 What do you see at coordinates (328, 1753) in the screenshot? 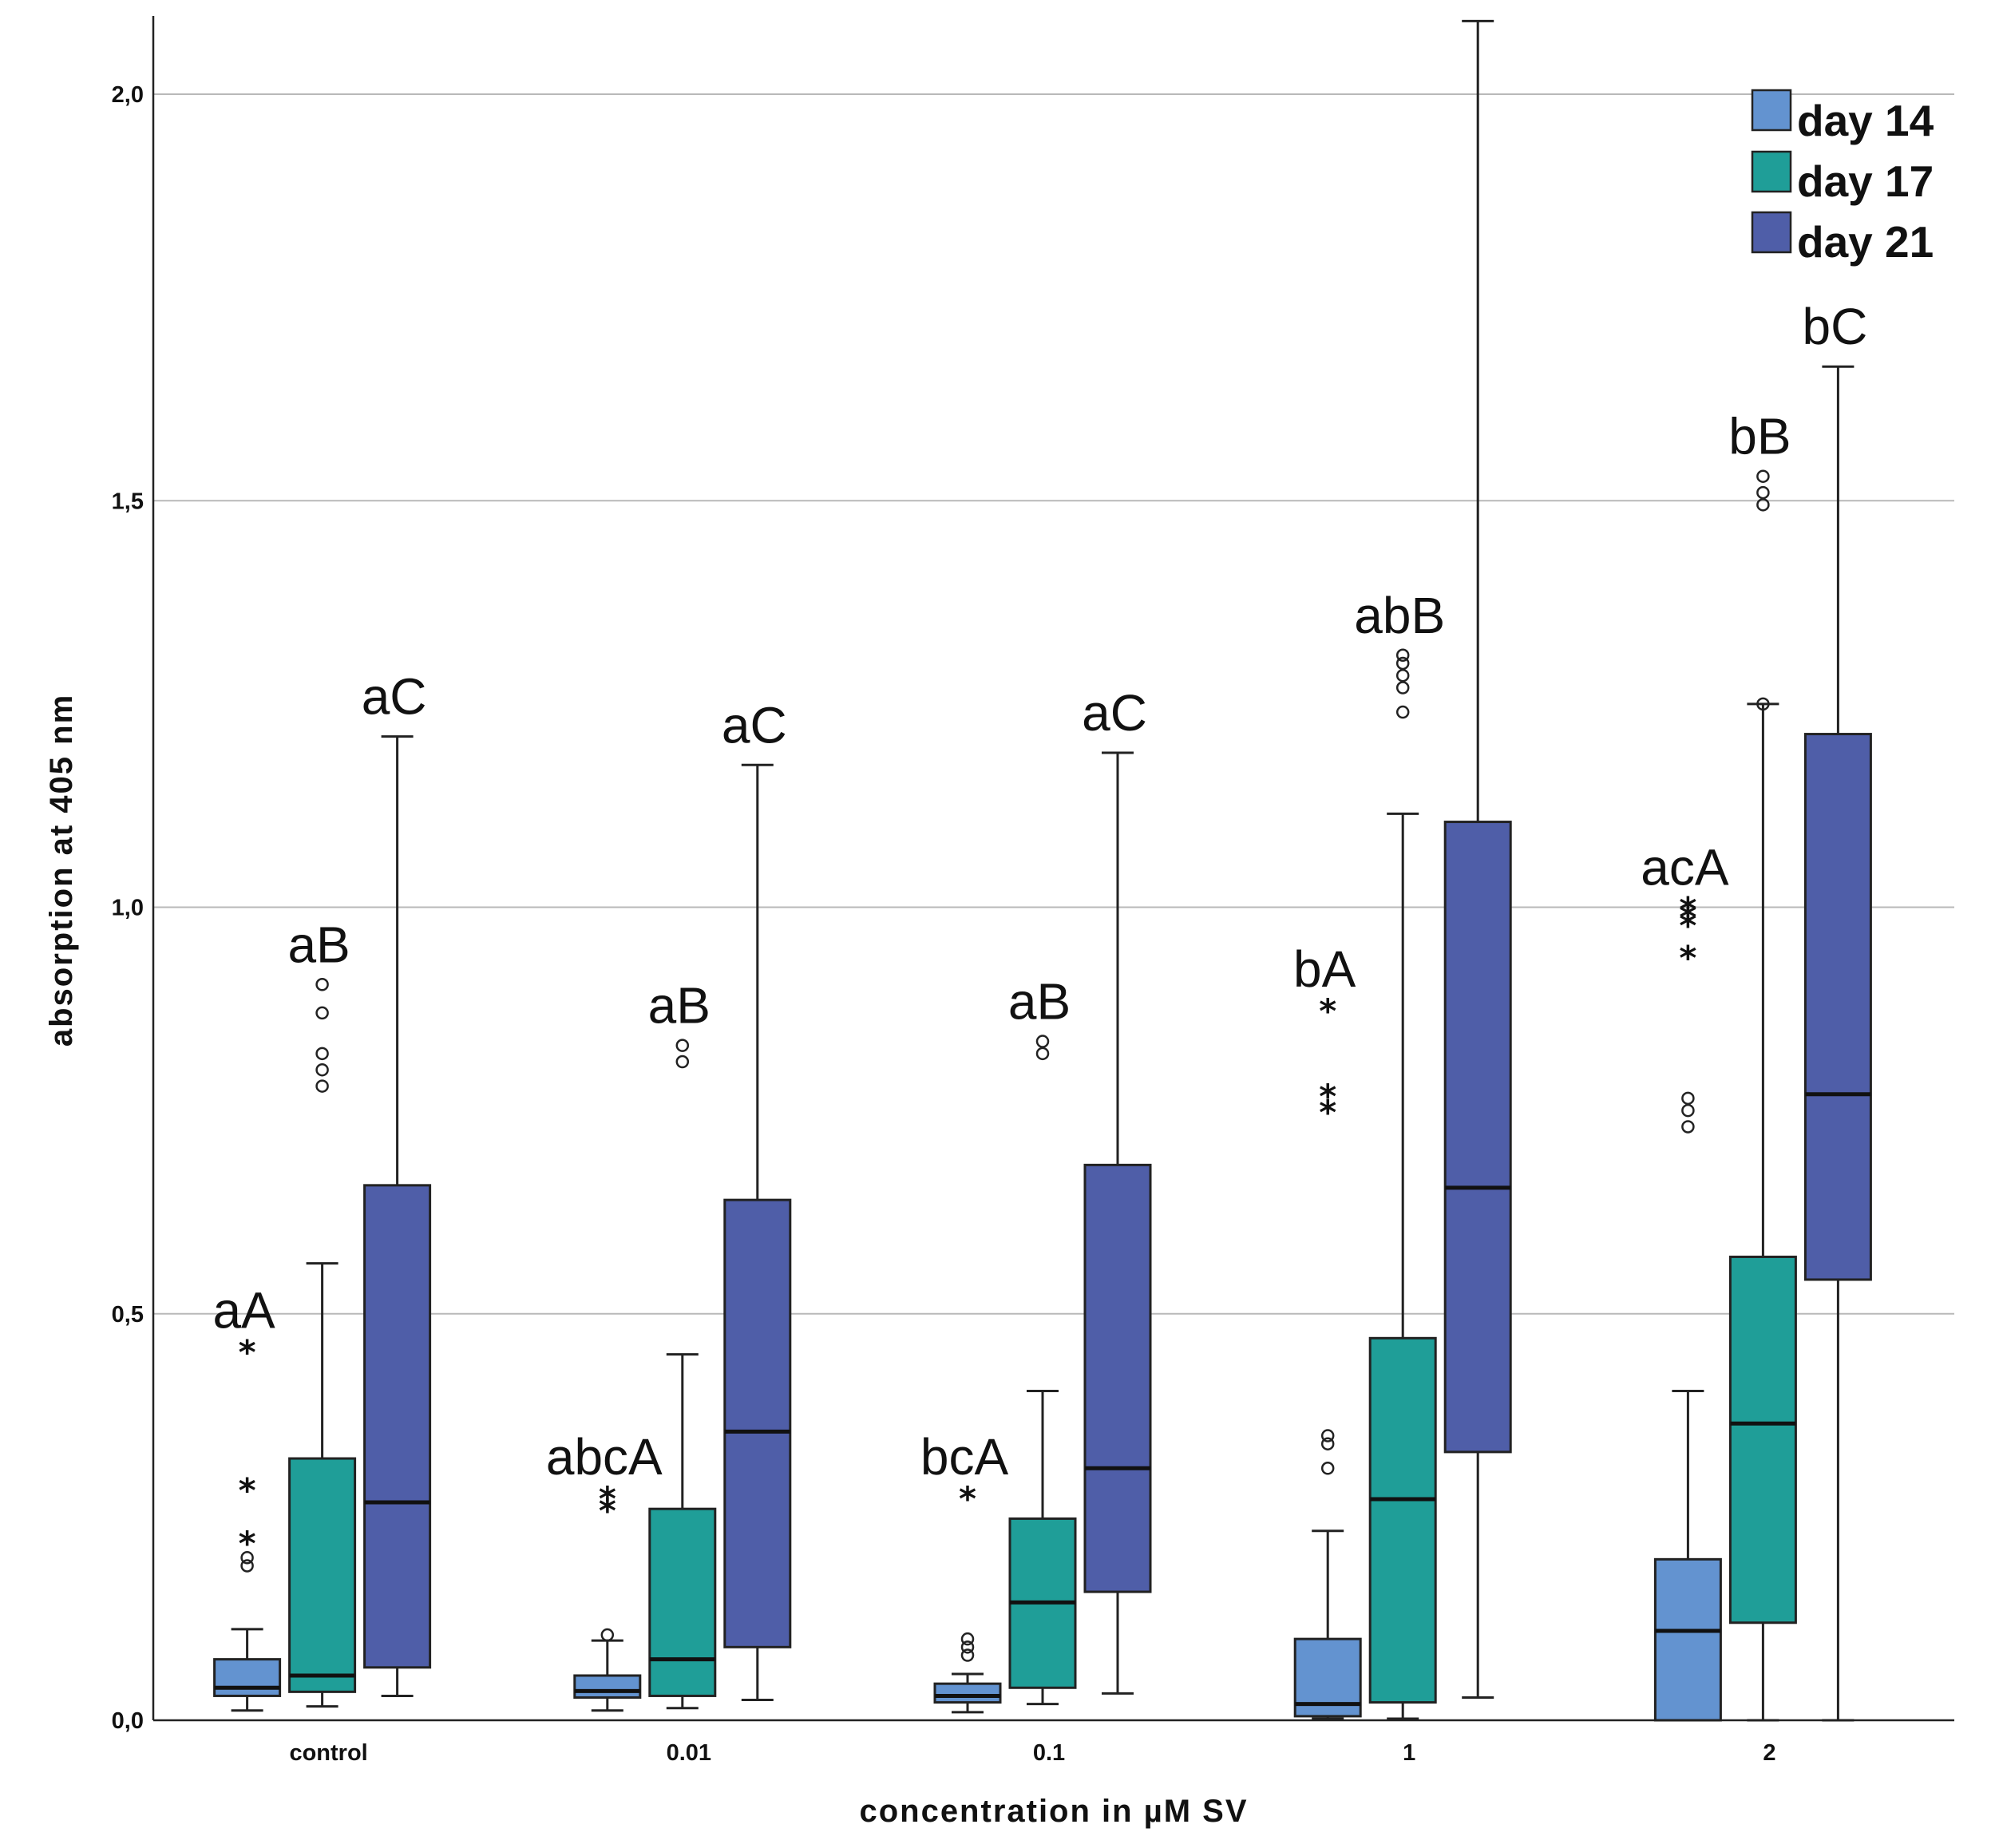
I see `x-tick-label: control` at bounding box center [328, 1753].